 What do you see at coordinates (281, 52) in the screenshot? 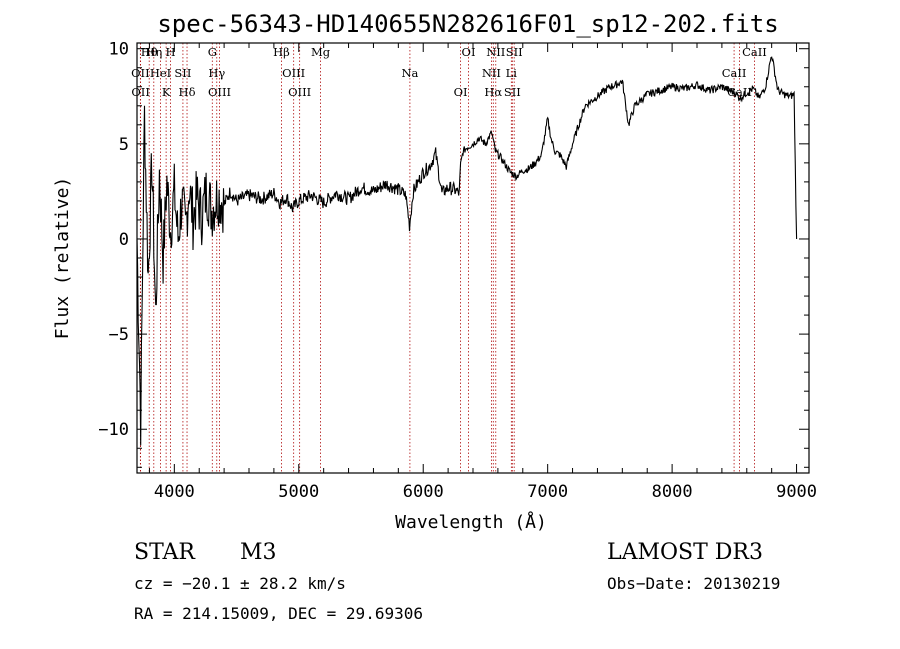
I see `line-label-12: Hβ` at bounding box center [281, 52].